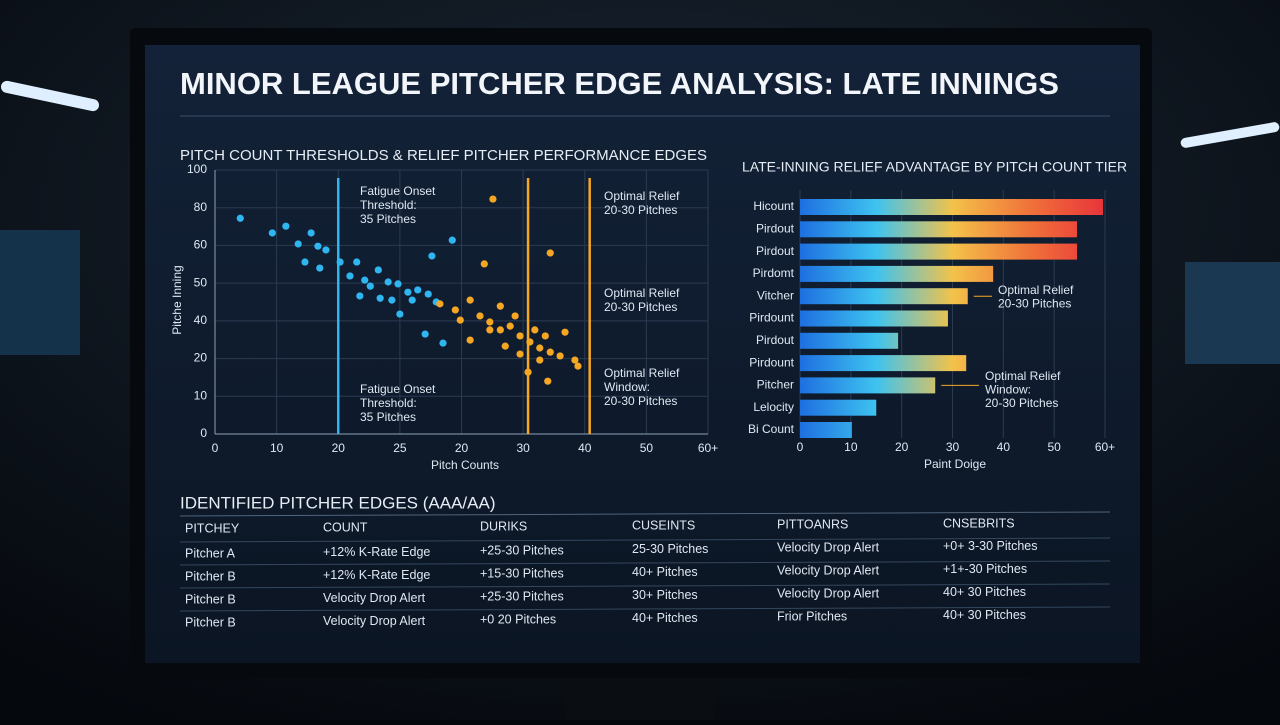  Describe the element at coordinates (388, 219) in the screenshot. I see `annotation: 35 Pitches` at that location.